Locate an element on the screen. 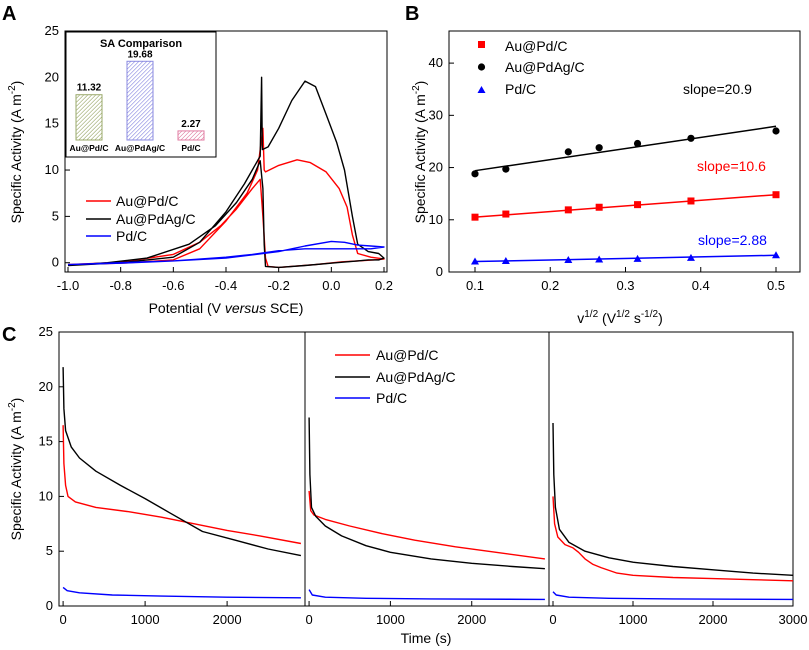 This screenshot has width=809, height=650. slope-label-au-pdag: slope=20.9 is located at coordinates (717, 89).